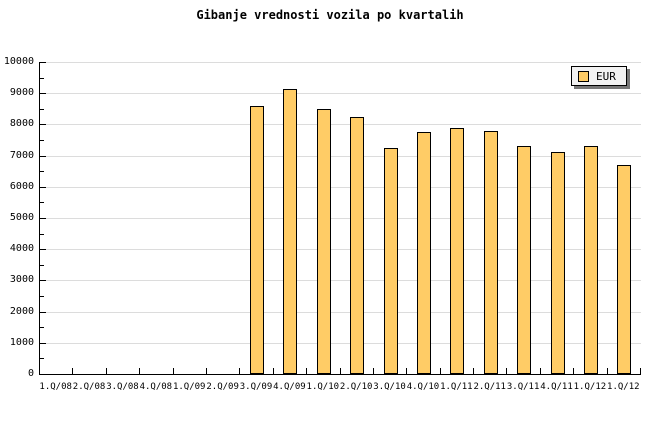 The height and width of the screenshot is (440, 660). Describe the element at coordinates (21, 248) in the screenshot. I see `y-tick-label: 4000` at that location.